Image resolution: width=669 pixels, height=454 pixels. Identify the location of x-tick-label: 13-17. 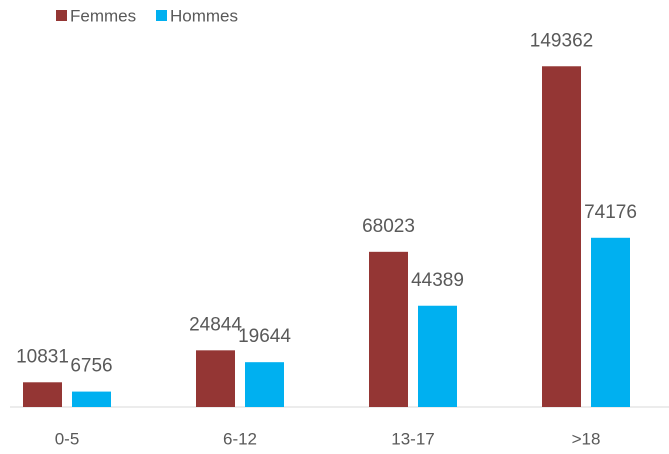
(412, 438).